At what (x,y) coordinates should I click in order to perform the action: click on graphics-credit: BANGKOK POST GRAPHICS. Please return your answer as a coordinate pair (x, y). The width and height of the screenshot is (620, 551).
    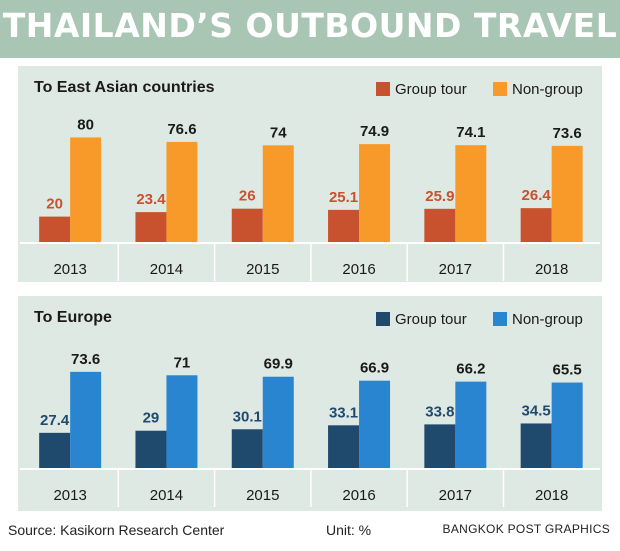
    Looking at the image, I should click on (526, 529).